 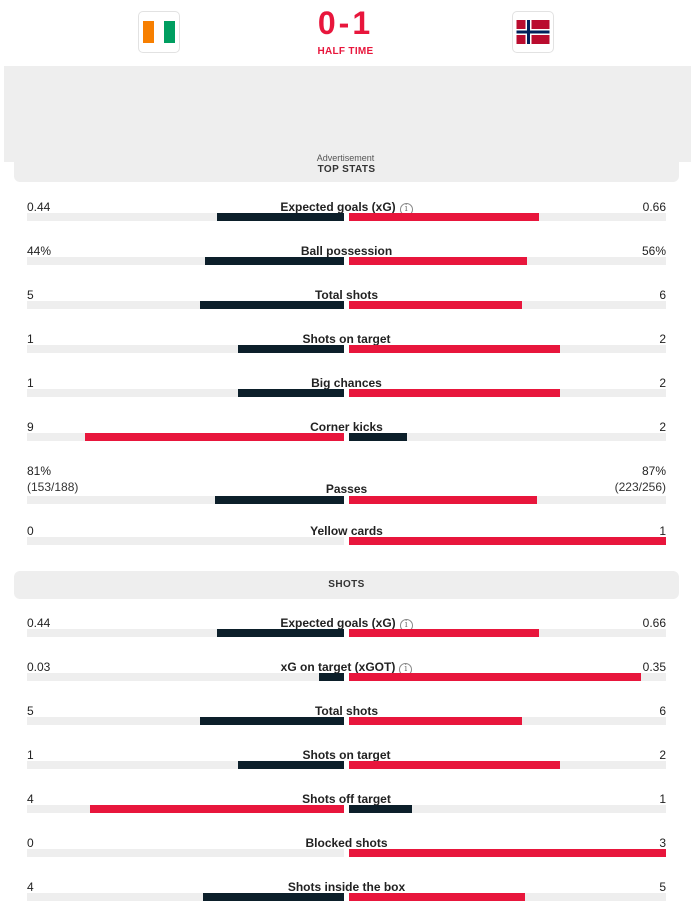 What do you see at coordinates (345, 51) in the screenshot?
I see `match-status: HALF TIME` at bounding box center [345, 51].